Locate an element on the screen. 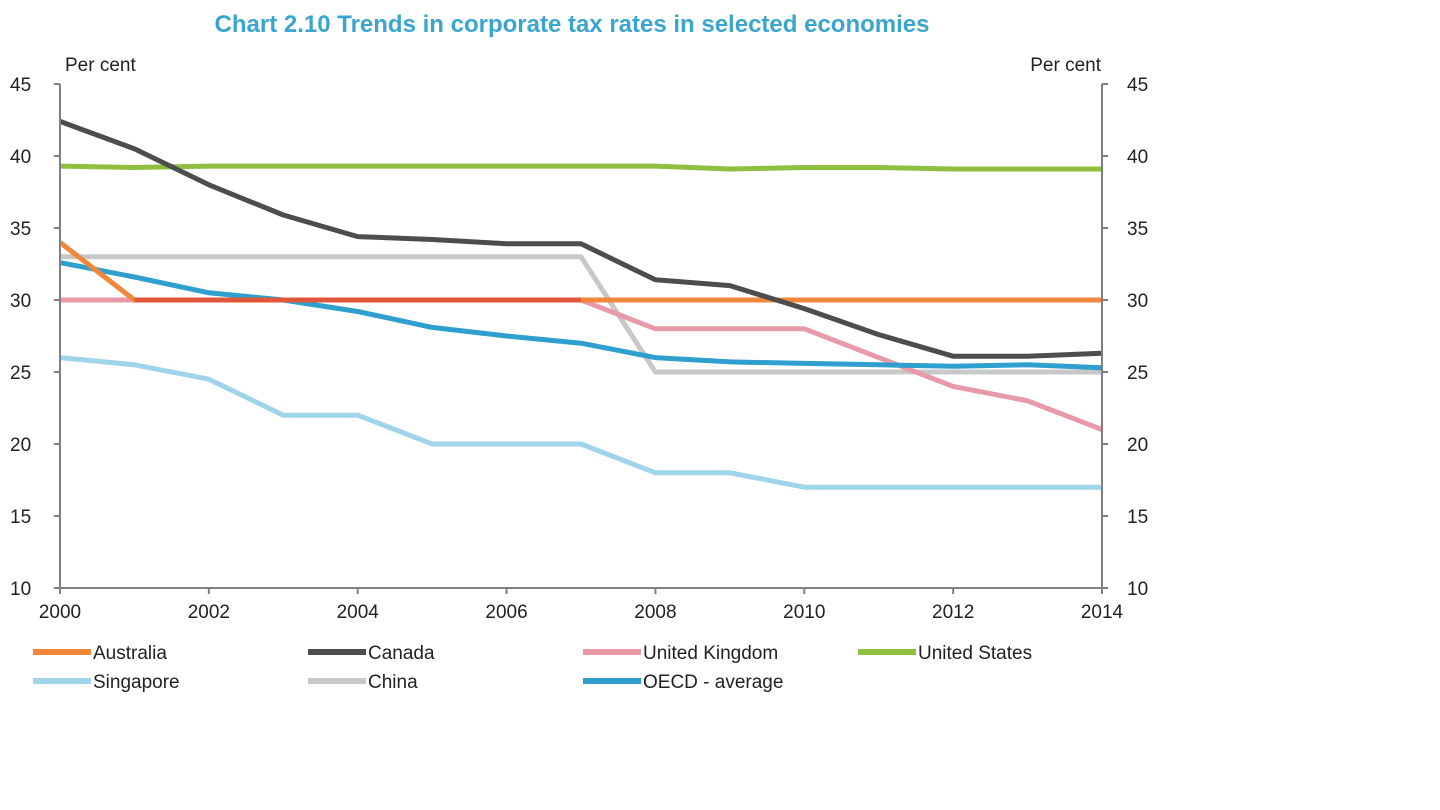  series-line-china is located at coordinates (581, 314).